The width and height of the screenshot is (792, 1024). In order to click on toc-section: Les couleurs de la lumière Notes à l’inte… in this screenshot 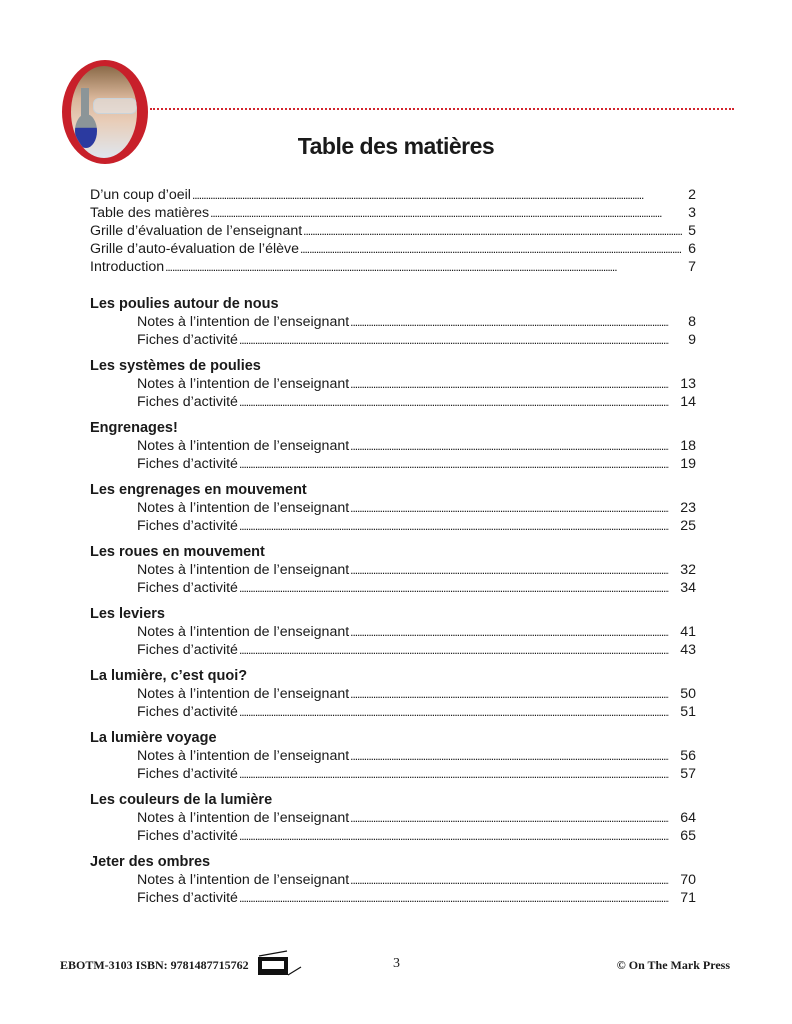, I will do `click(393, 818)`.